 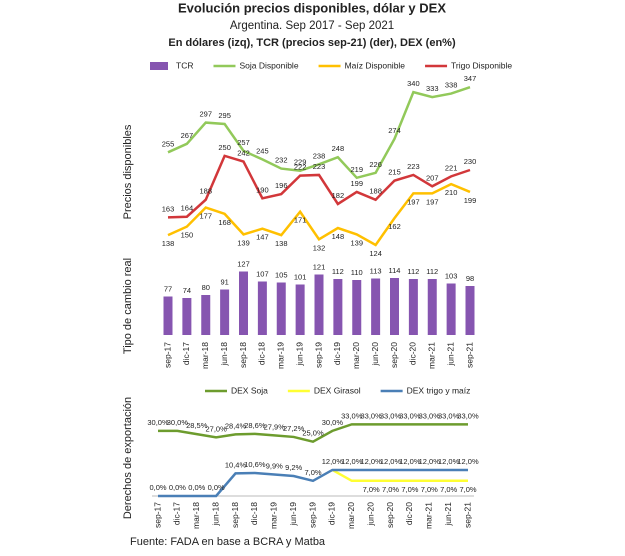 What do you see at coordinates (390, 515) in the screenshot?
I see `x-tick-label: sep-20` at bounding box center [390, 515].